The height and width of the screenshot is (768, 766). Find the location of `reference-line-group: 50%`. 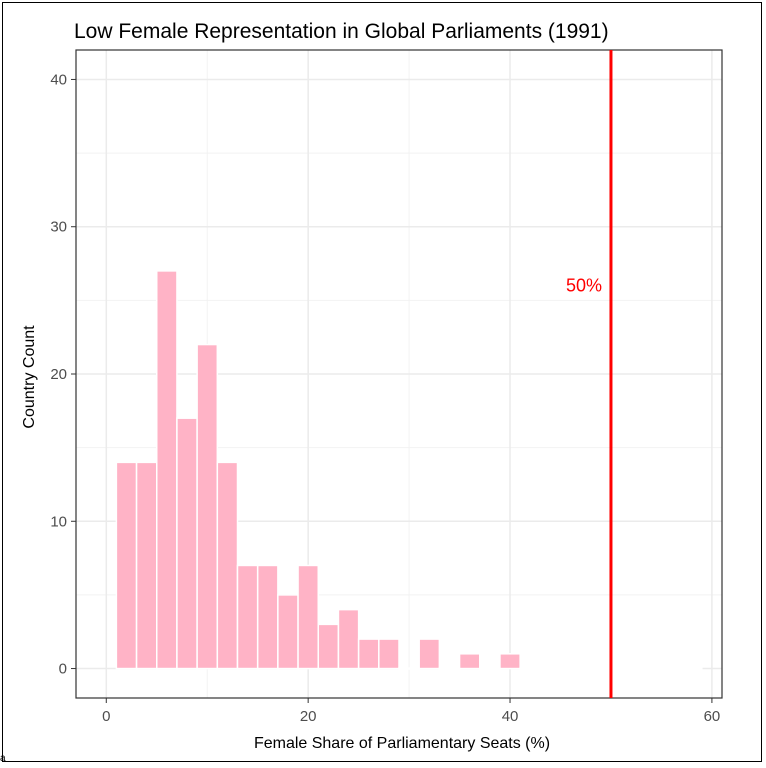

reference-line-group: 50% is located at coordinates (589, 374).